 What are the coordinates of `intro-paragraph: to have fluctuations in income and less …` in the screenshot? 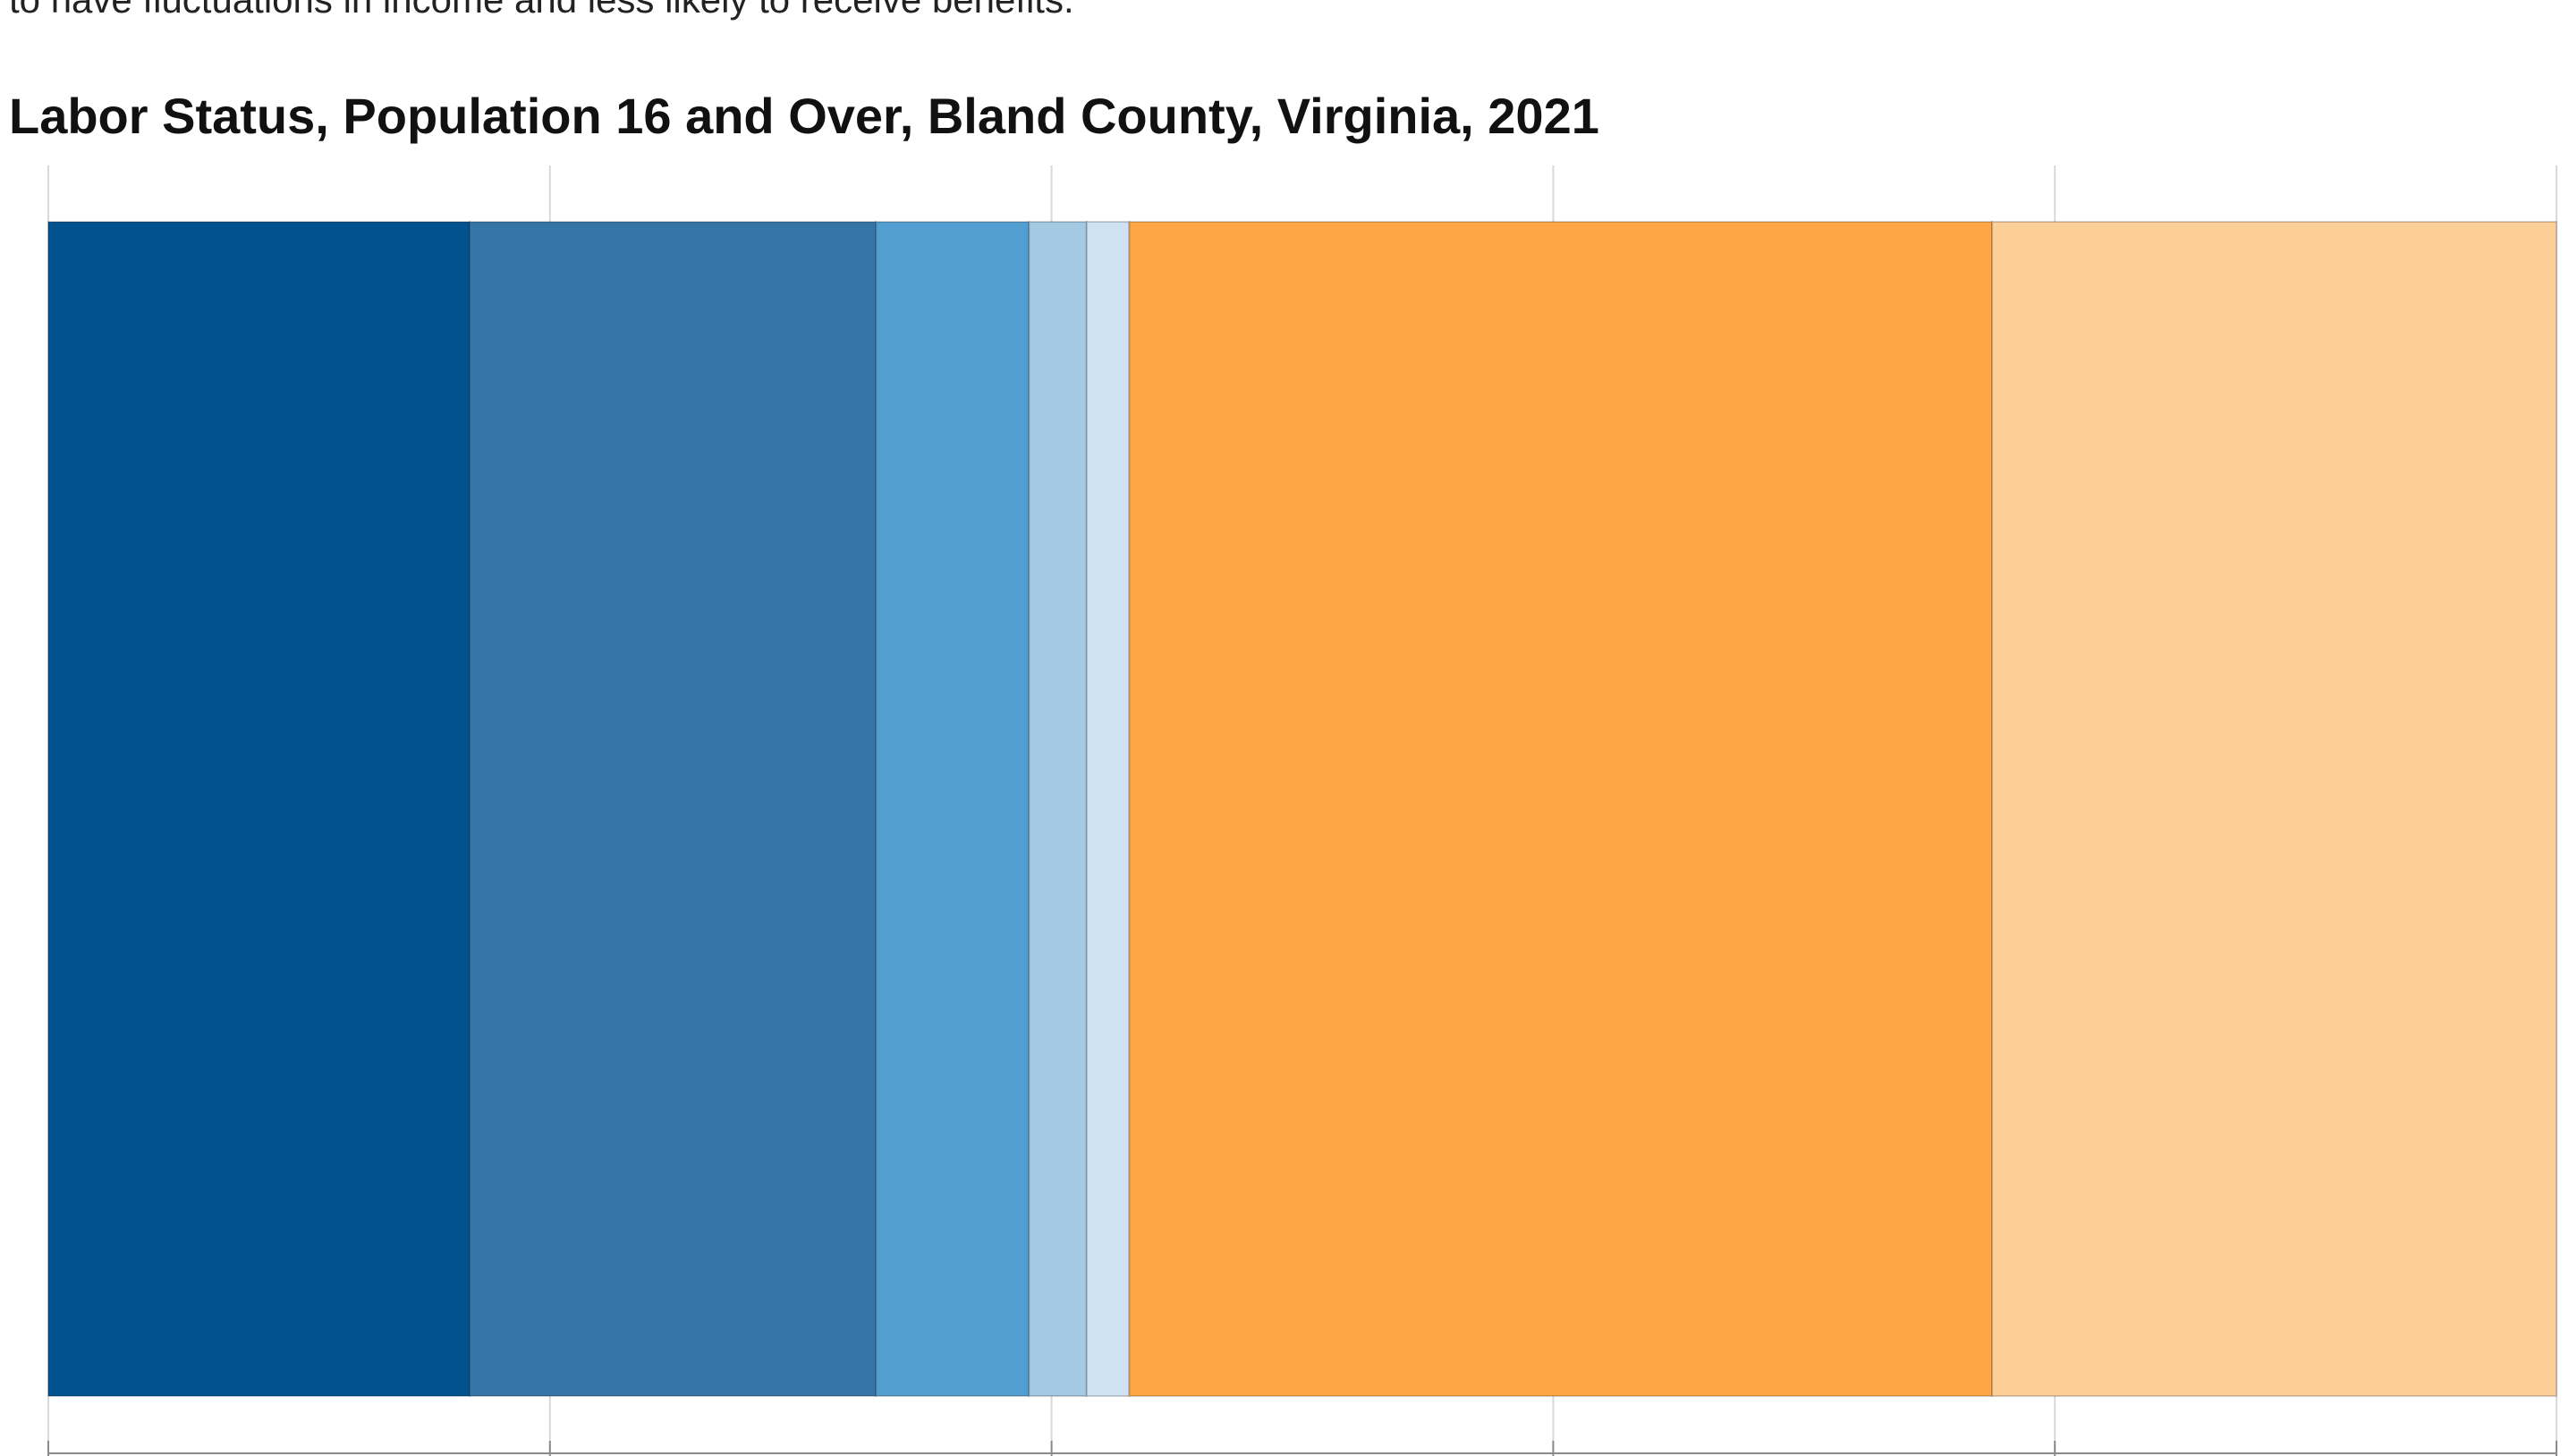 It's located at (542, 13).